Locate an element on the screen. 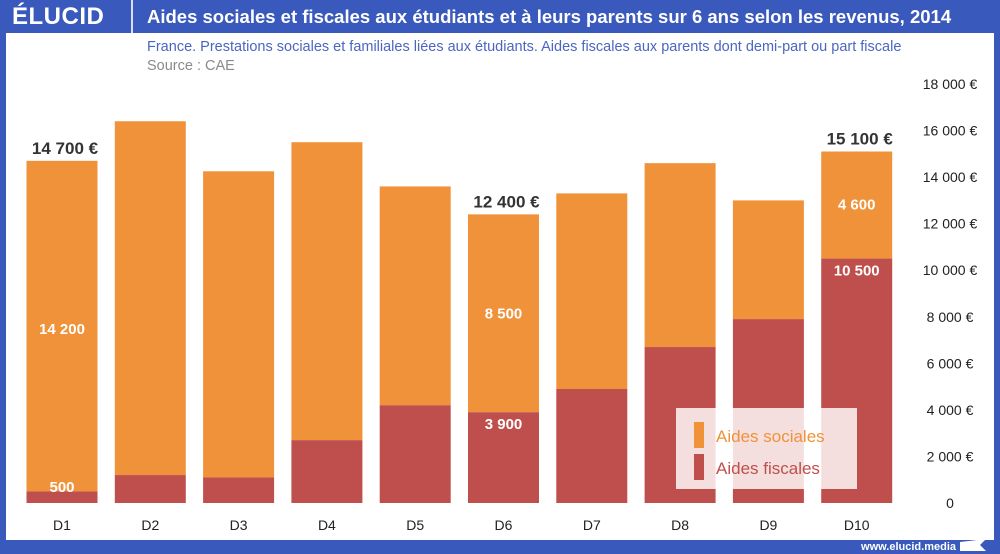 The width and height of the screenshot is (1000, 554). bar-aides-sociales-D10 is located at coordinates (857, 205).